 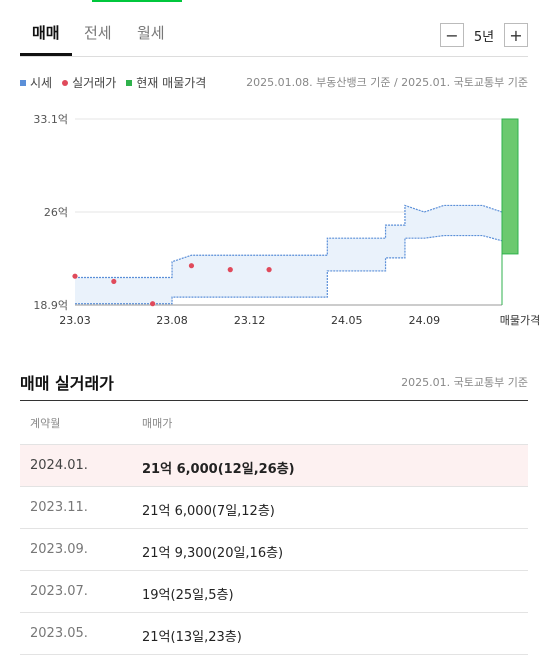 What do you see at coordinates (56, 212) in the screenshot?
I see `y-tick-label: 26억` at bounding box center [56, 212].